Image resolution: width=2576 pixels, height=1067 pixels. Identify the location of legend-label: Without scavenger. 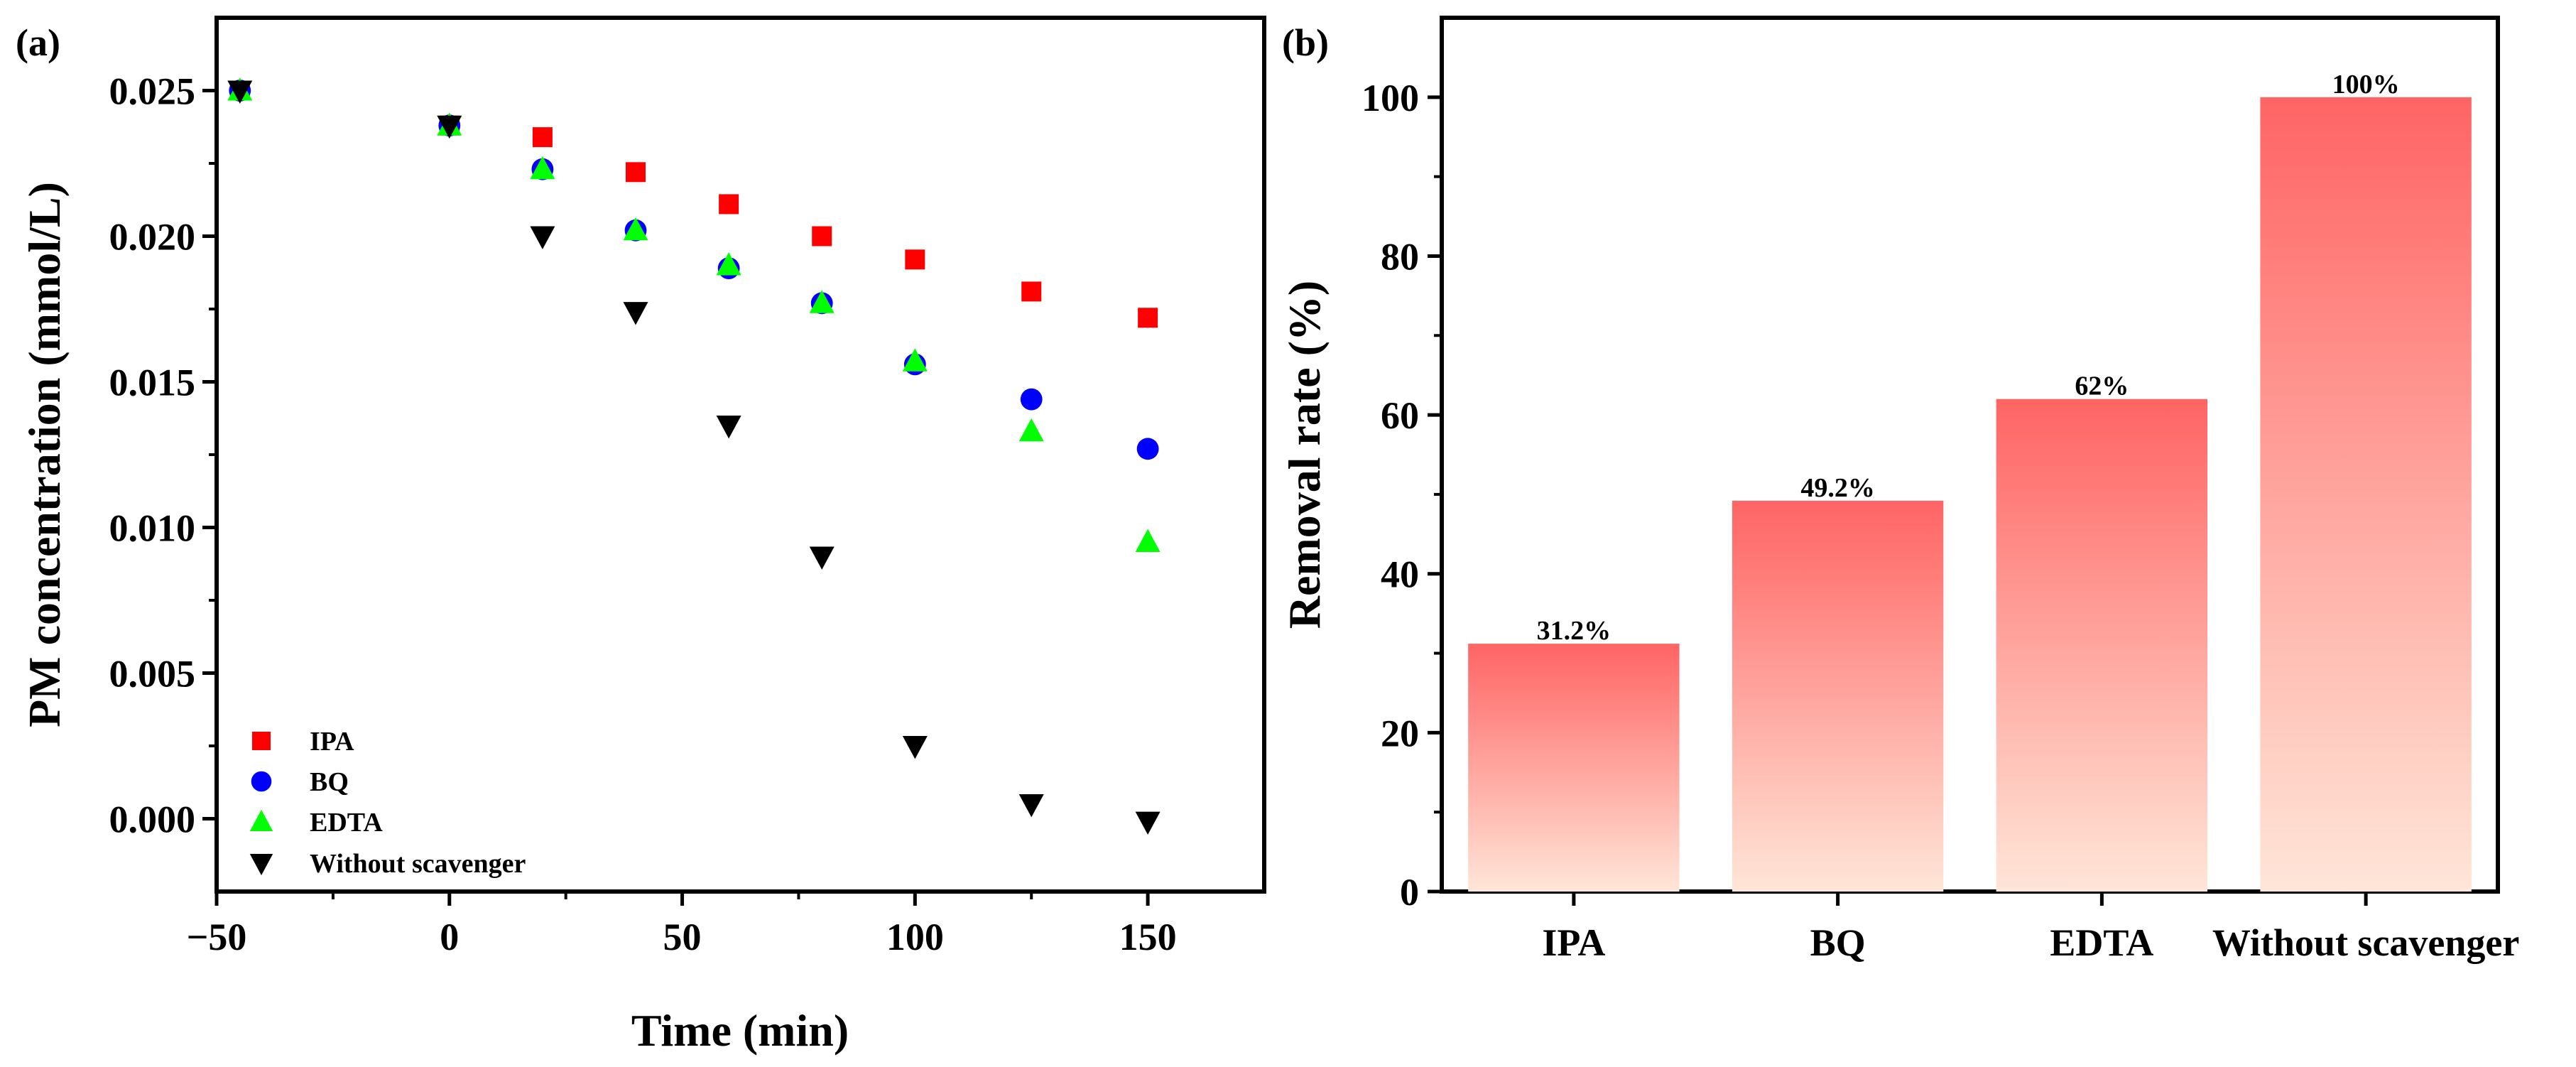
(418, 864).